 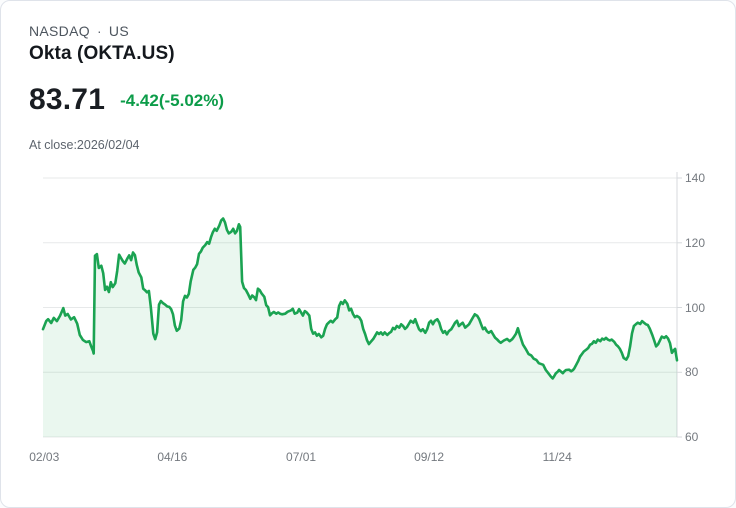 I want to click on y-axis-label: 100, so click(x=695, y=307).